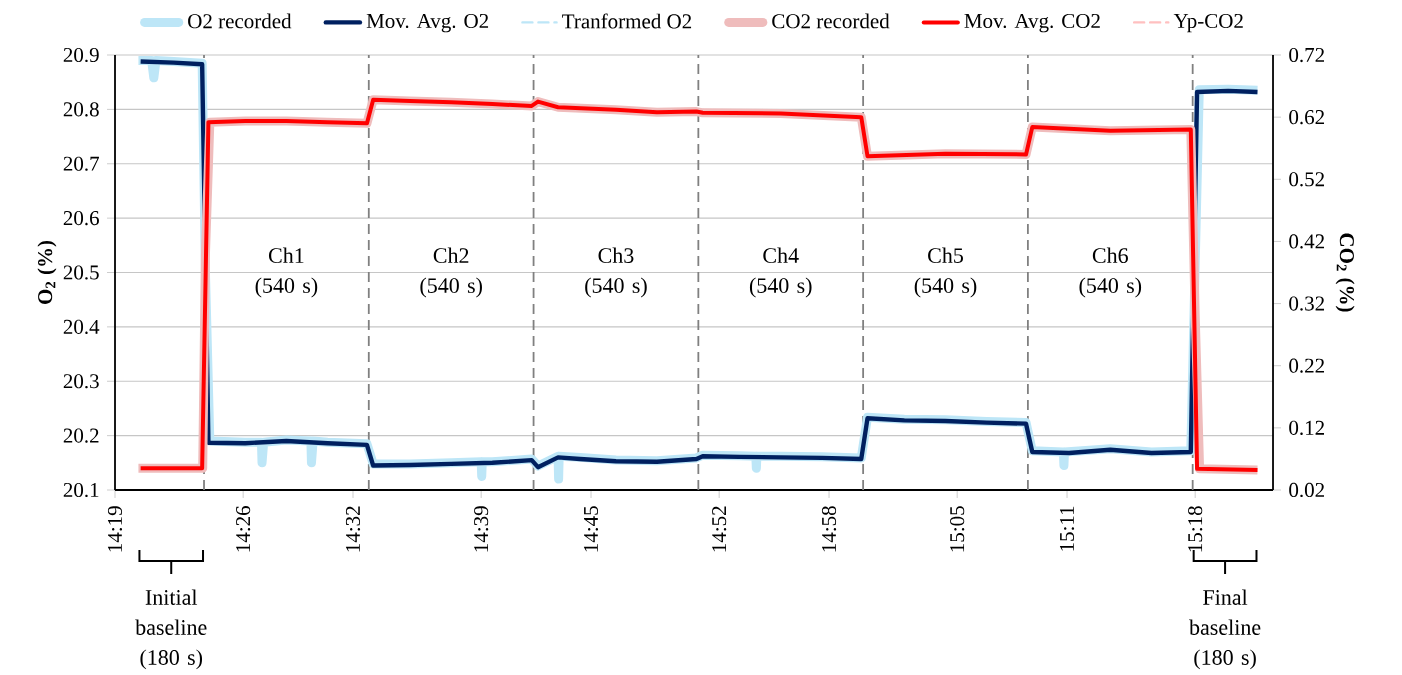 Image resolution: width=1402 pixels, height=675 pixels. What do you see at coordinates (591, 529) in the screenshot?
I see `x-tick-label: 14:45` at bounding box center [591, 529].